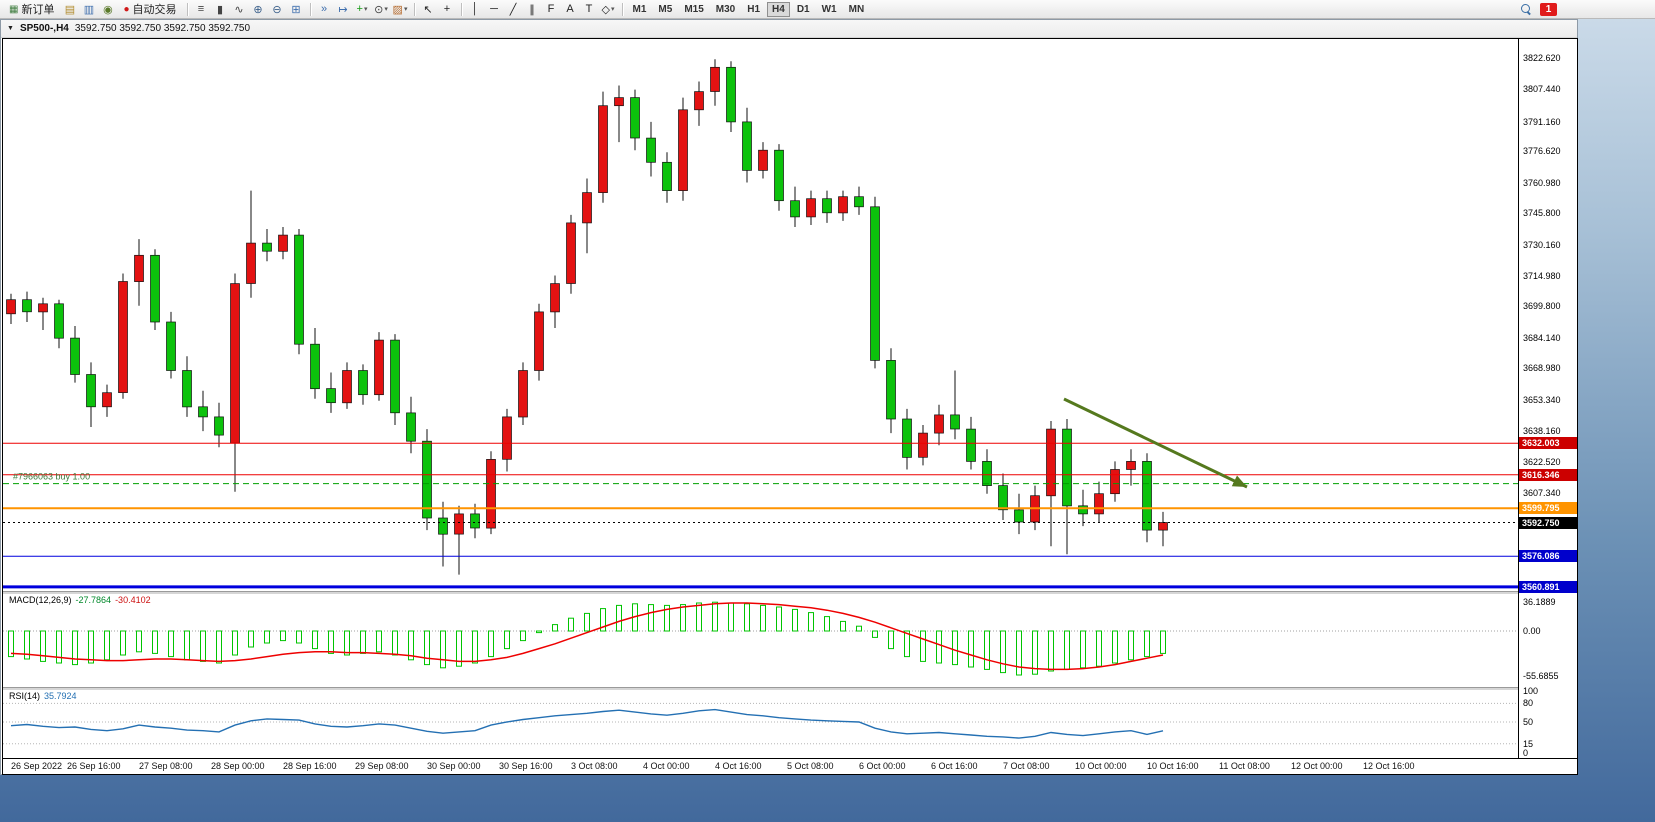  What do you see at coordinates (608, 9) in the screenshot?
I see `shapes-icon: ◇ ▾` at bounding box center [608, 9].